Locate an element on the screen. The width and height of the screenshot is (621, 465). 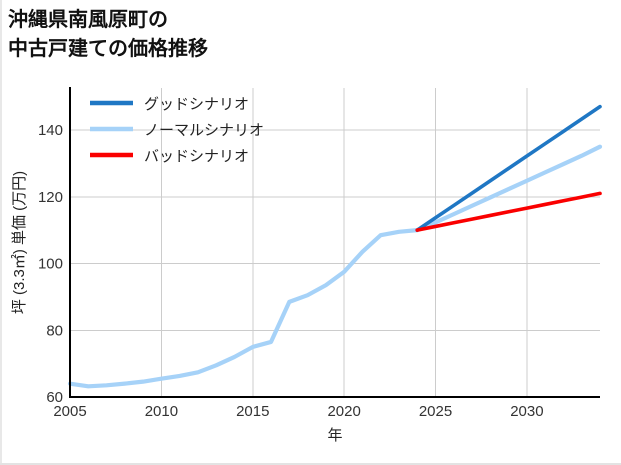
x-axis-tick-labels: 2005 2010 2015 2020 2025 2030 is located at coordinates (298, 411).